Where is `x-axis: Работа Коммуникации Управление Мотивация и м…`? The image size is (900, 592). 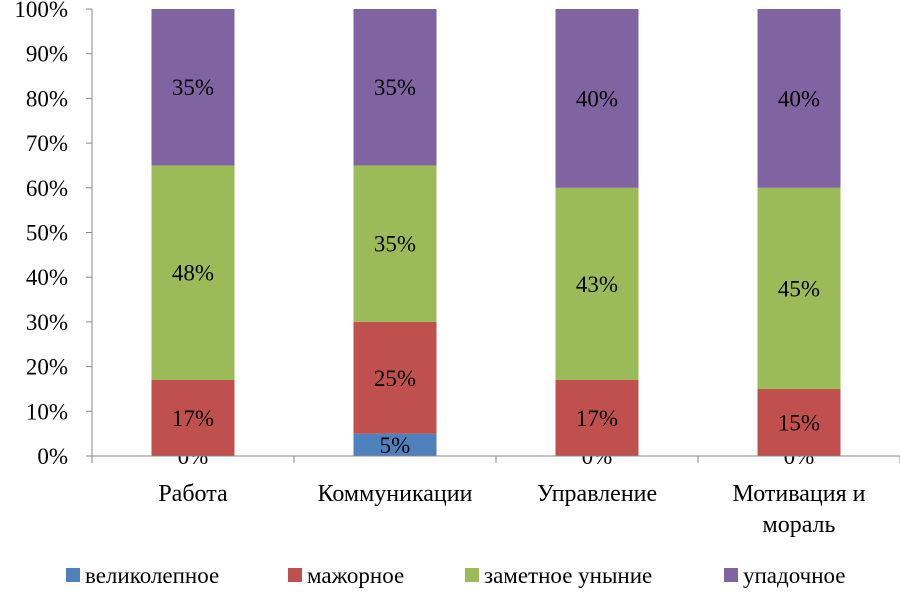
x-axis: Работа Коммуникации Управление Мотивация и м… is located at coordinates (495, 496).